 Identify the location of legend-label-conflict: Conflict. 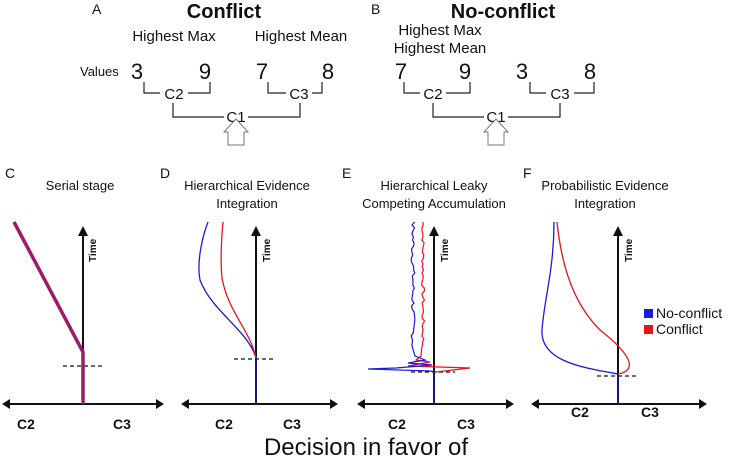
(679, 329).